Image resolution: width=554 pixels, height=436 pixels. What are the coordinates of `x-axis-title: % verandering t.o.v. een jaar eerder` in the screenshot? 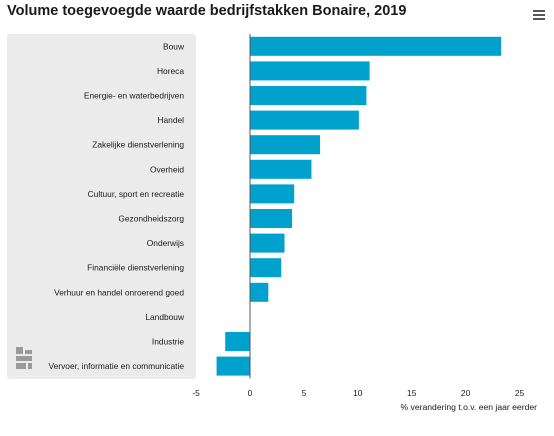 It's located at (468, 407).